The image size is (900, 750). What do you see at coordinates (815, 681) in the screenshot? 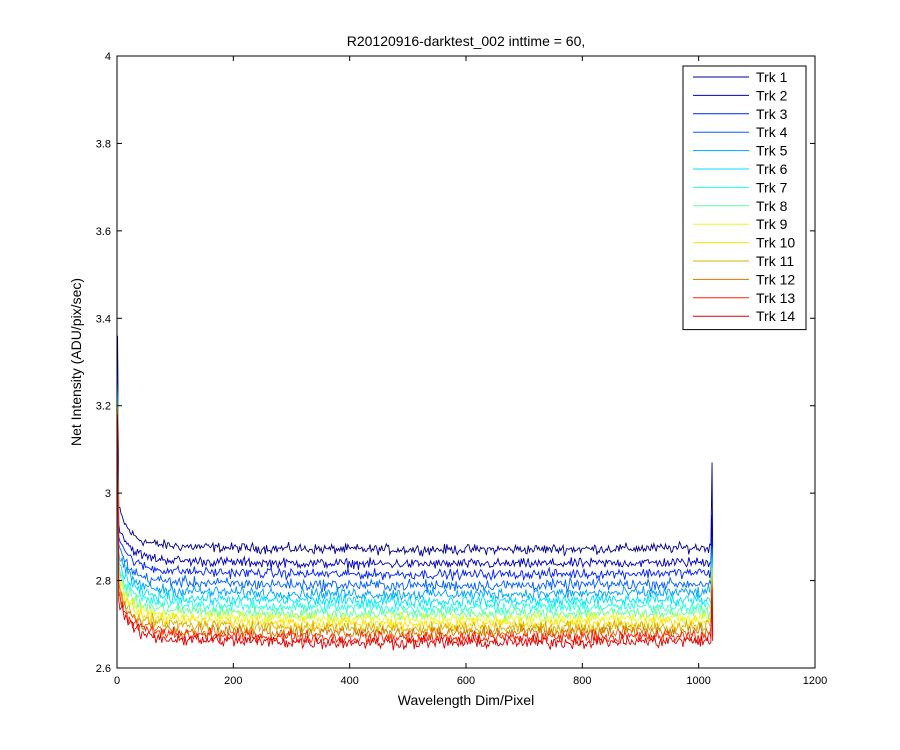
I see `x-tick-label: 1200` at bounding box center [815, 681].